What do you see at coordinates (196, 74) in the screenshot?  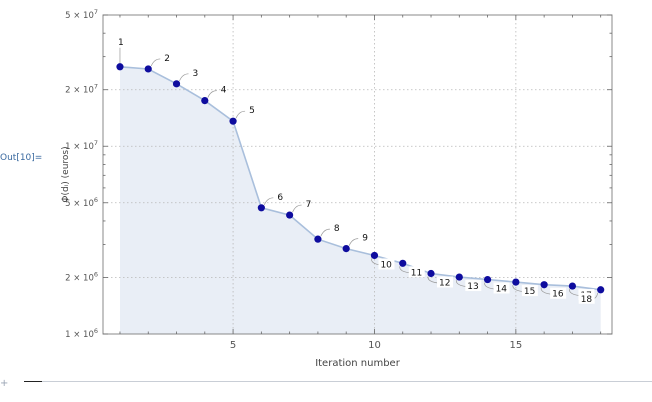 I see `point-label: 3` at bounding box center [196, 74].